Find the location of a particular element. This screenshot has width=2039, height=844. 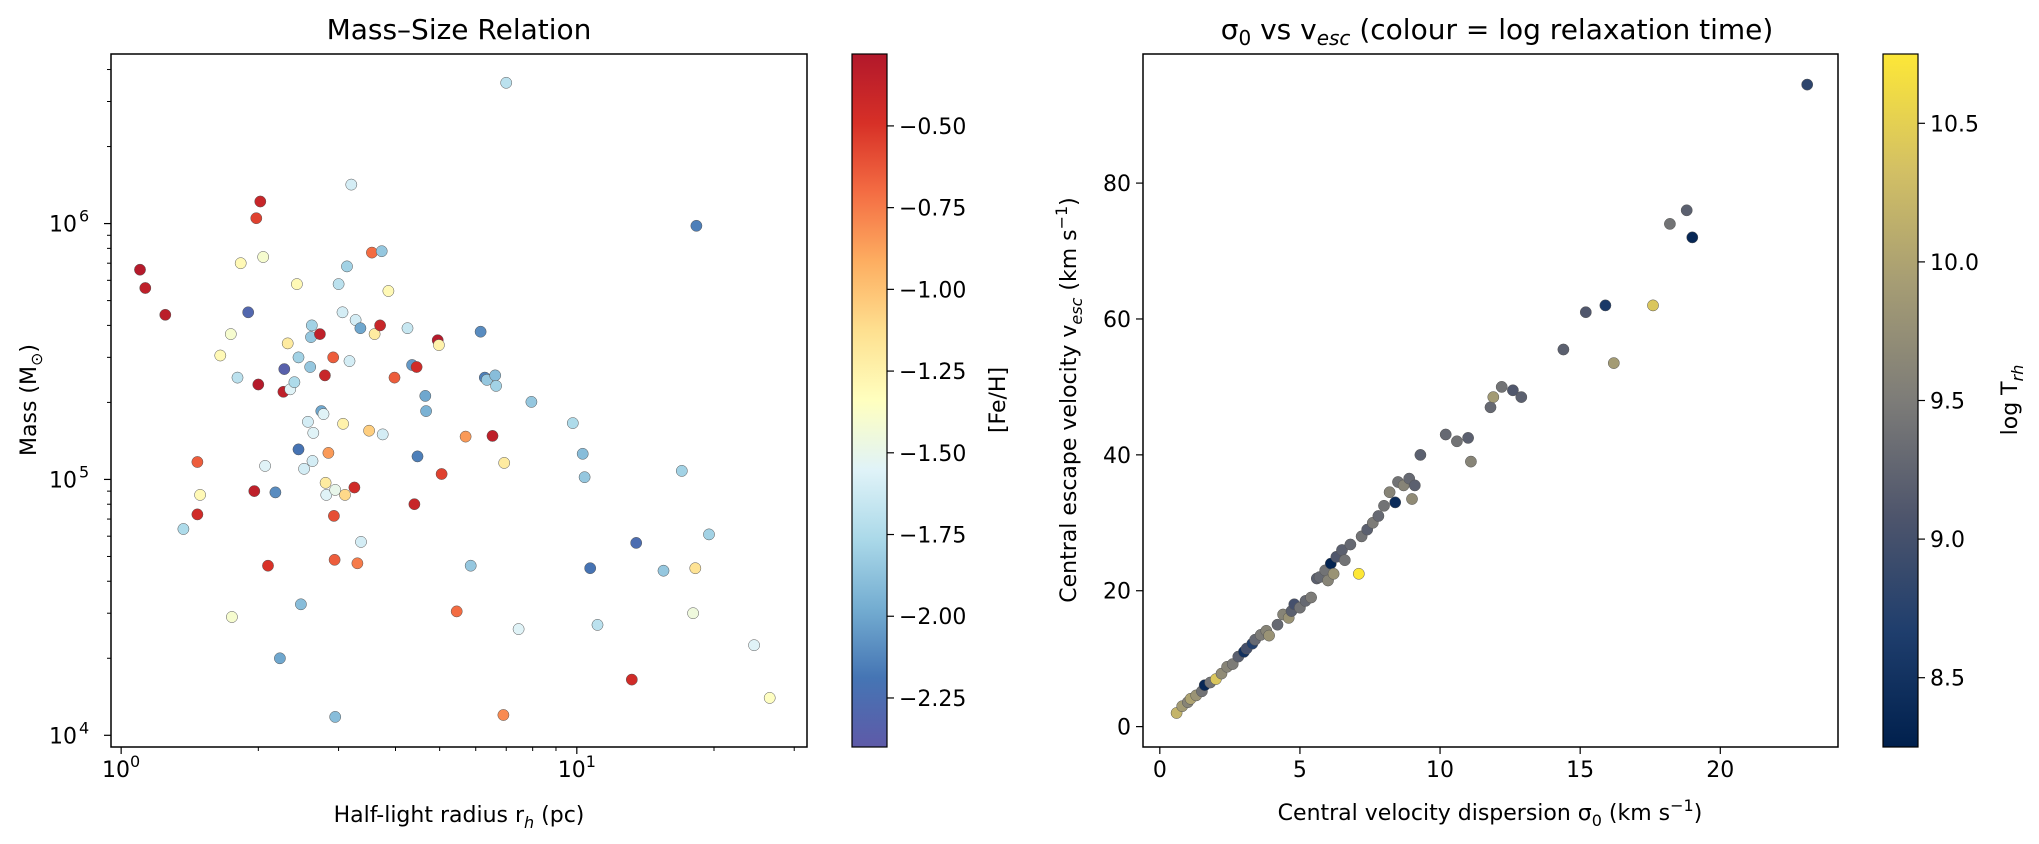

x-tick-label: 10¹ is located at coordinates (577, 767).